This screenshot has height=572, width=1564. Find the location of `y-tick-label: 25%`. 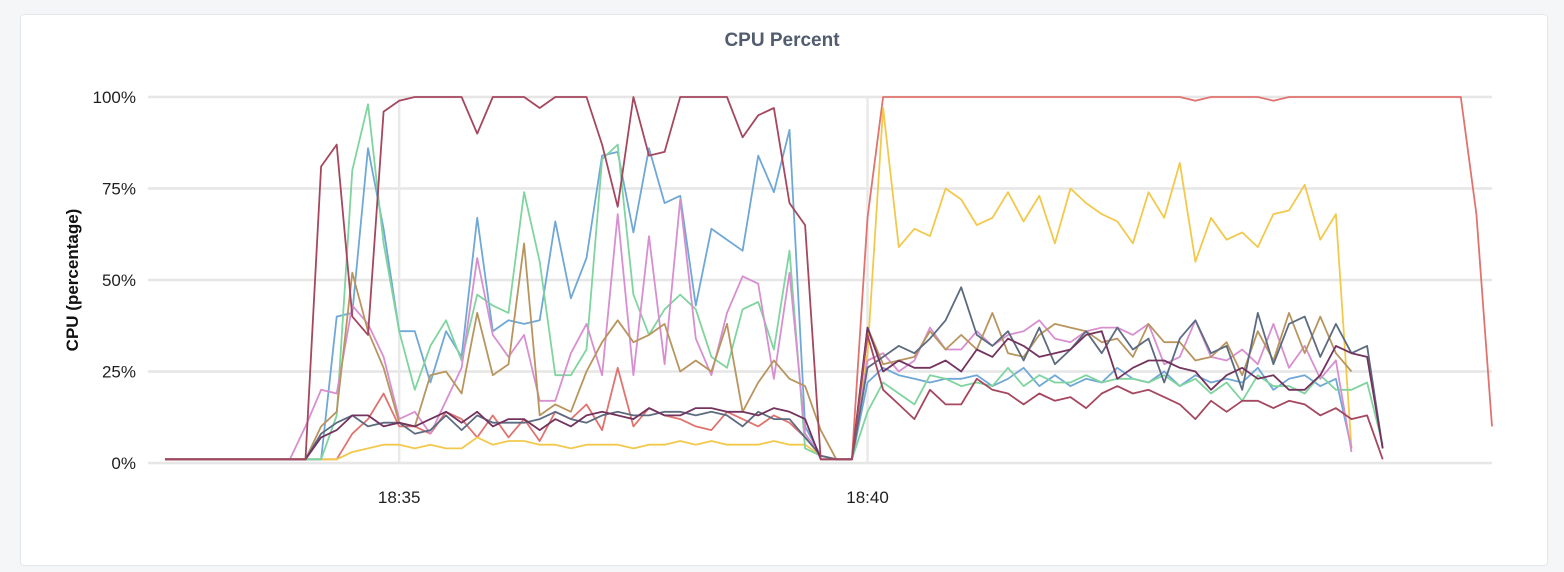

y-tick-label: 25% is located at coordinates (119, 372).